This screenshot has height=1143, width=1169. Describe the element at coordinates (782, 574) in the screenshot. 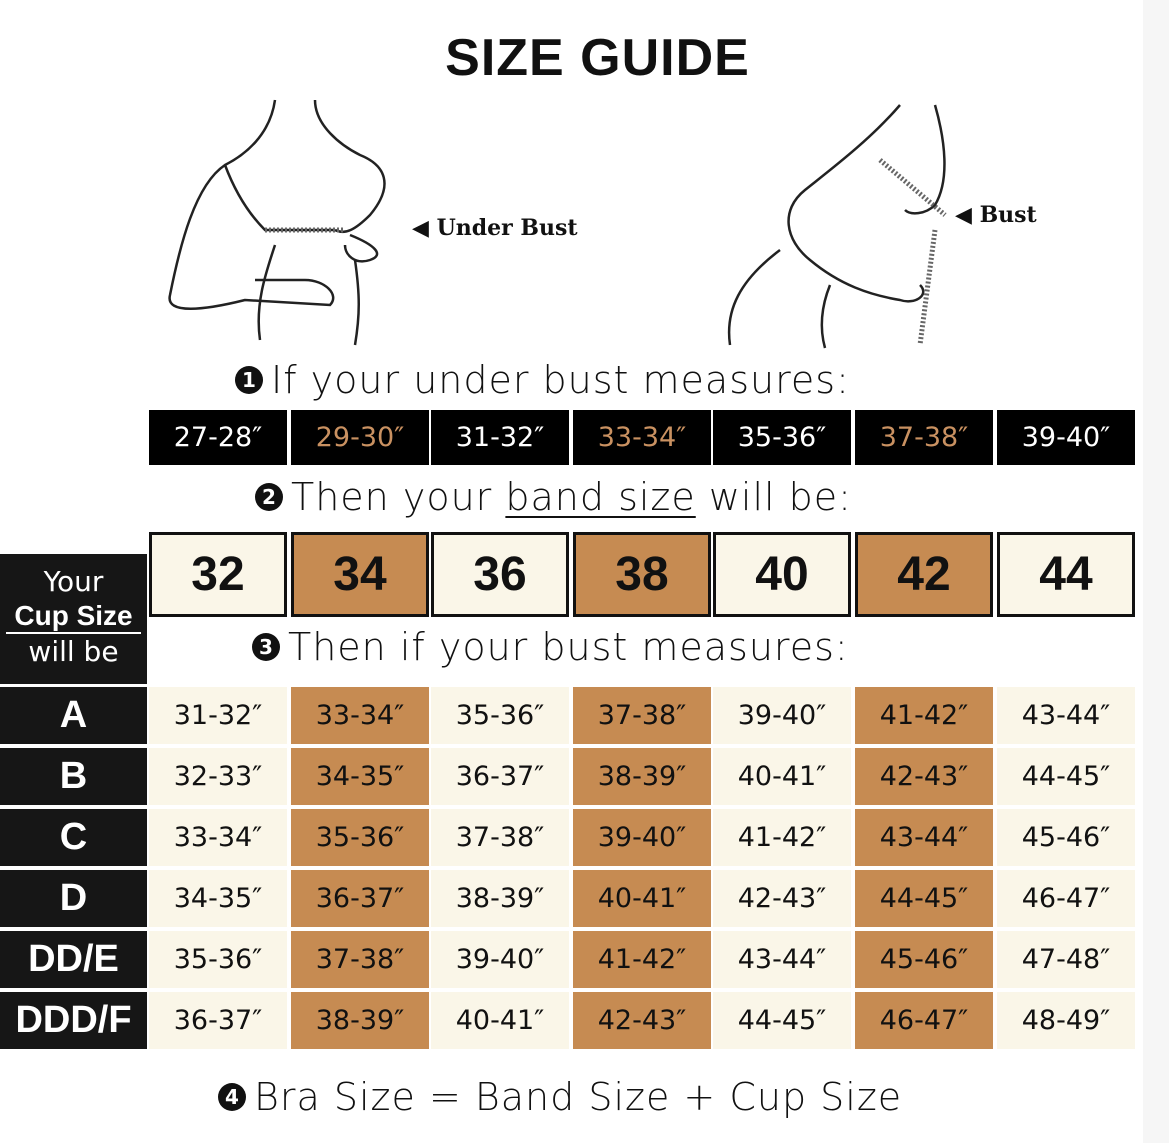

I see `band-size-cell: 40` at that location.